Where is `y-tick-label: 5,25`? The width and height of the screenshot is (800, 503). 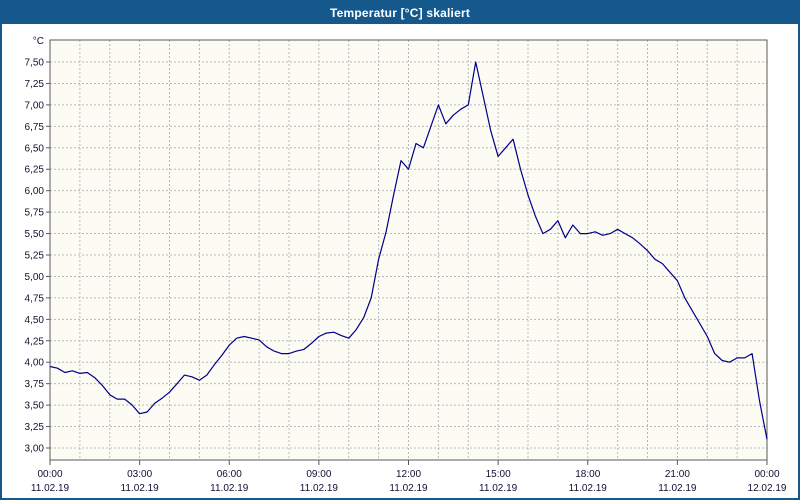 y-tick-label: 5,25 is located at coordinates (35, 256).